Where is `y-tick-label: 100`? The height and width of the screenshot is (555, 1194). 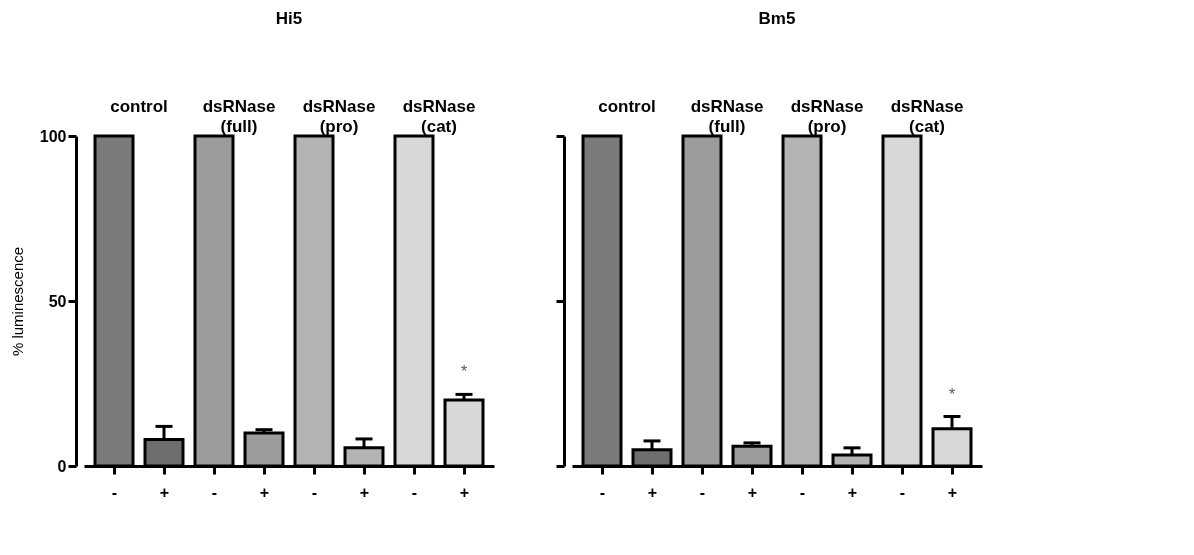
y-tick-label: 100 is located at coordinates (53, 136).